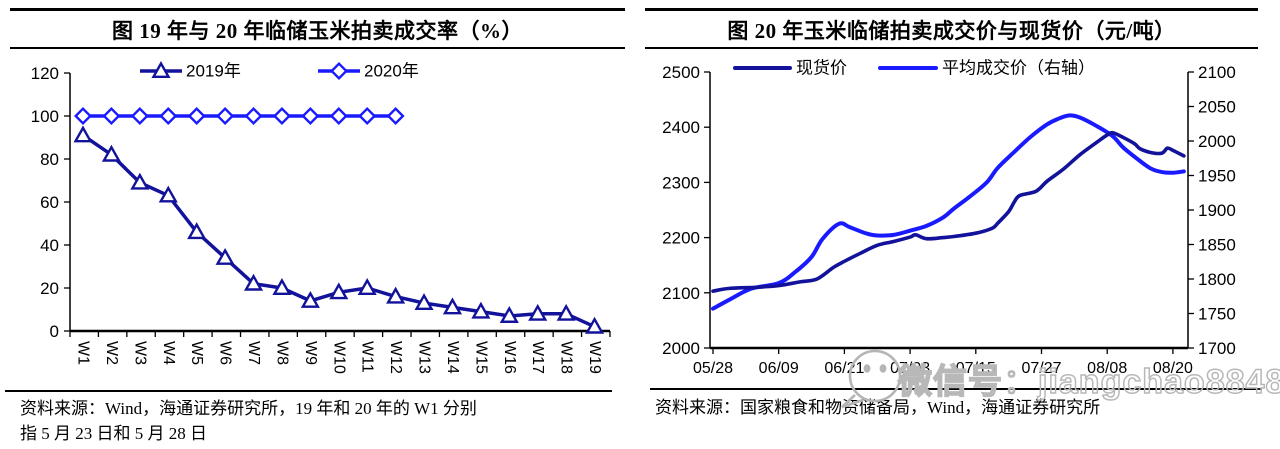  Describe the element at coordinates (248, 408) in the screenshot. I see `source-text-line1: 资料来源：Wind，海通证券研究所，19 年和 20 年的 W1 分别` at that location.